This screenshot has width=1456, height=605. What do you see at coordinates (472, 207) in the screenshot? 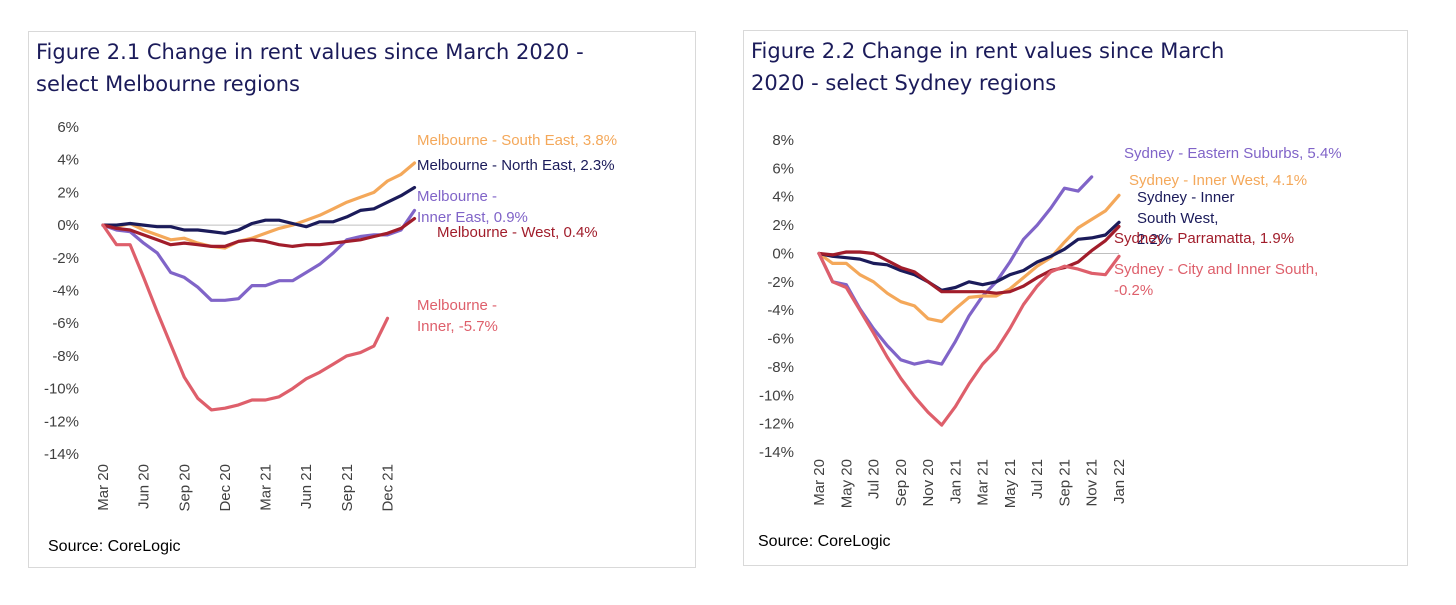
I see `series-label: Melbourne - Inner East, 0.9%` at bounding box center [472, 207].